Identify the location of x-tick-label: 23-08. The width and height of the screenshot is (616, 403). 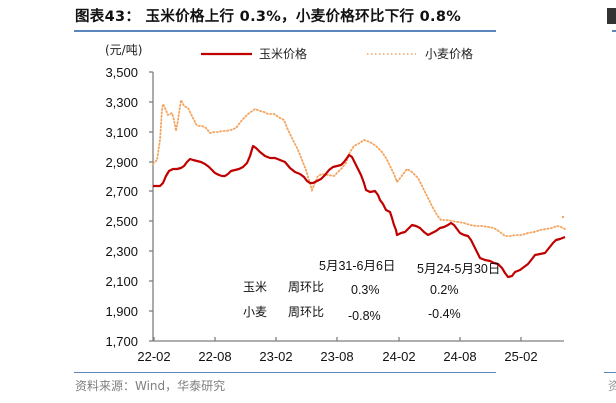
(336, 356).